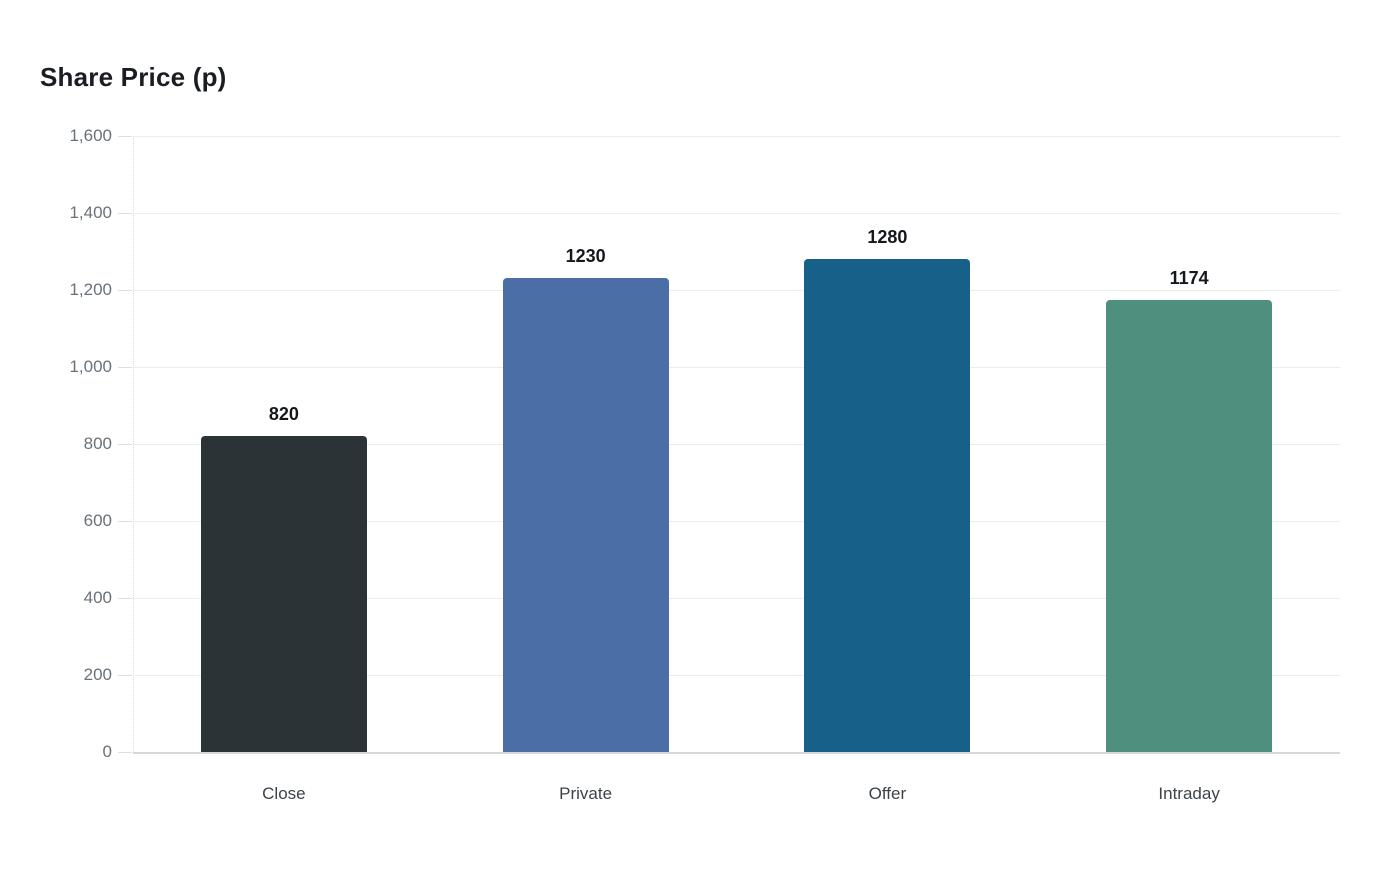  Describe the element at coordinates (97, 443) in the screenshot. I see `y-tick-label: 800` at that location.